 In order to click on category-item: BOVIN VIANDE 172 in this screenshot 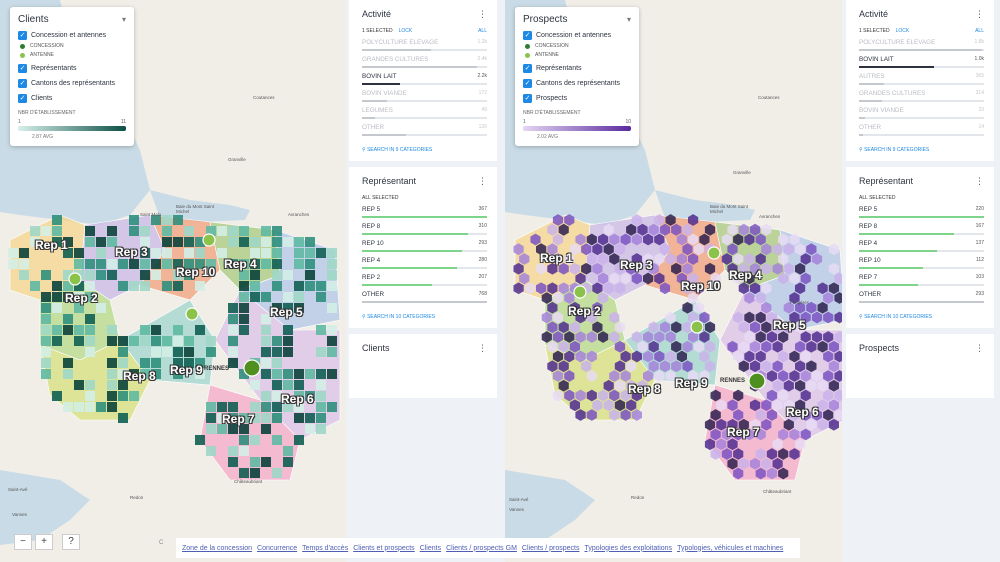, I will do `click(424, 96)`.